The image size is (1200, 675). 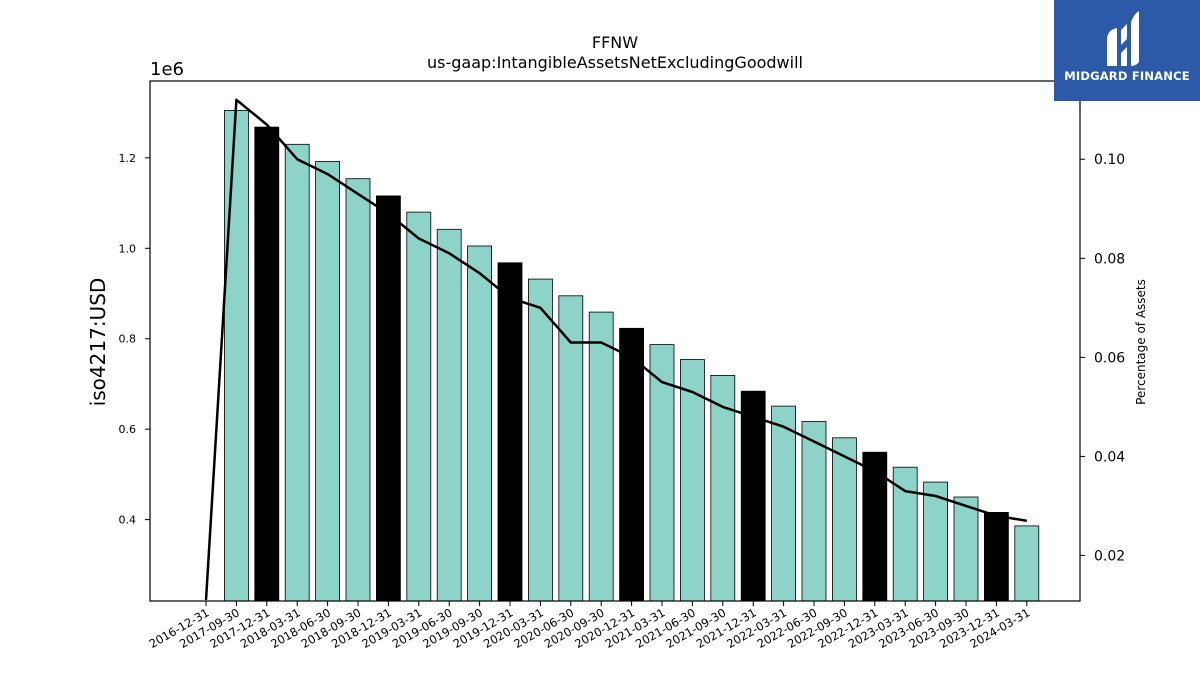 What do you see at coordinates (128, 248) in the screenshot?
I see `y-tick-label: 1.0` at bounding box center [128, 248].